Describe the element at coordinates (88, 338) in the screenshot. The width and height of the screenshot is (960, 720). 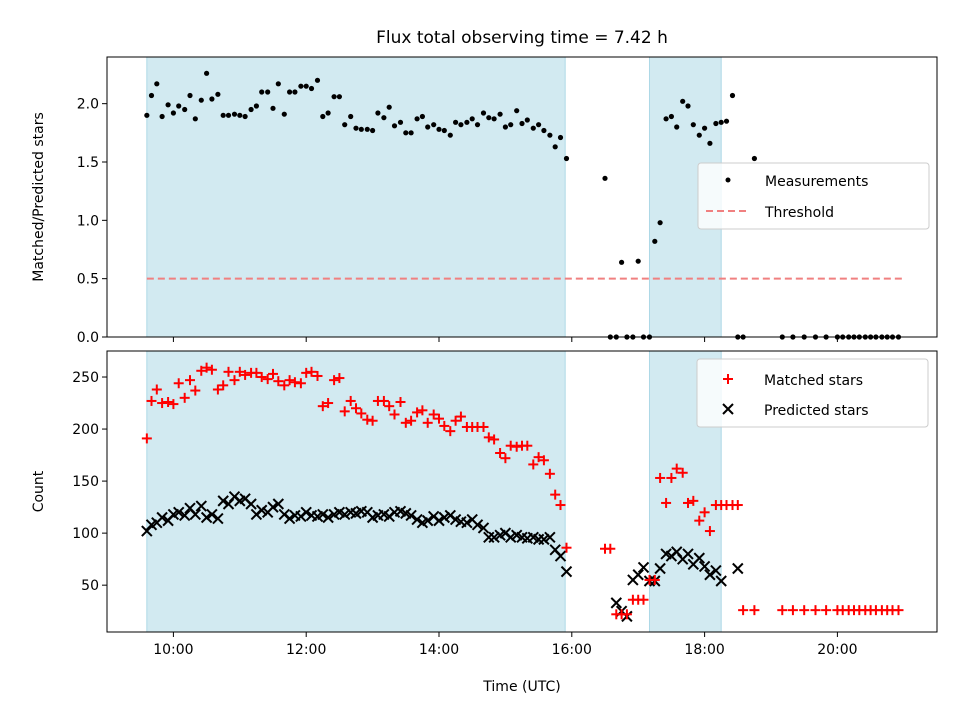
I see `y-tick-label: 0.0` at that location.